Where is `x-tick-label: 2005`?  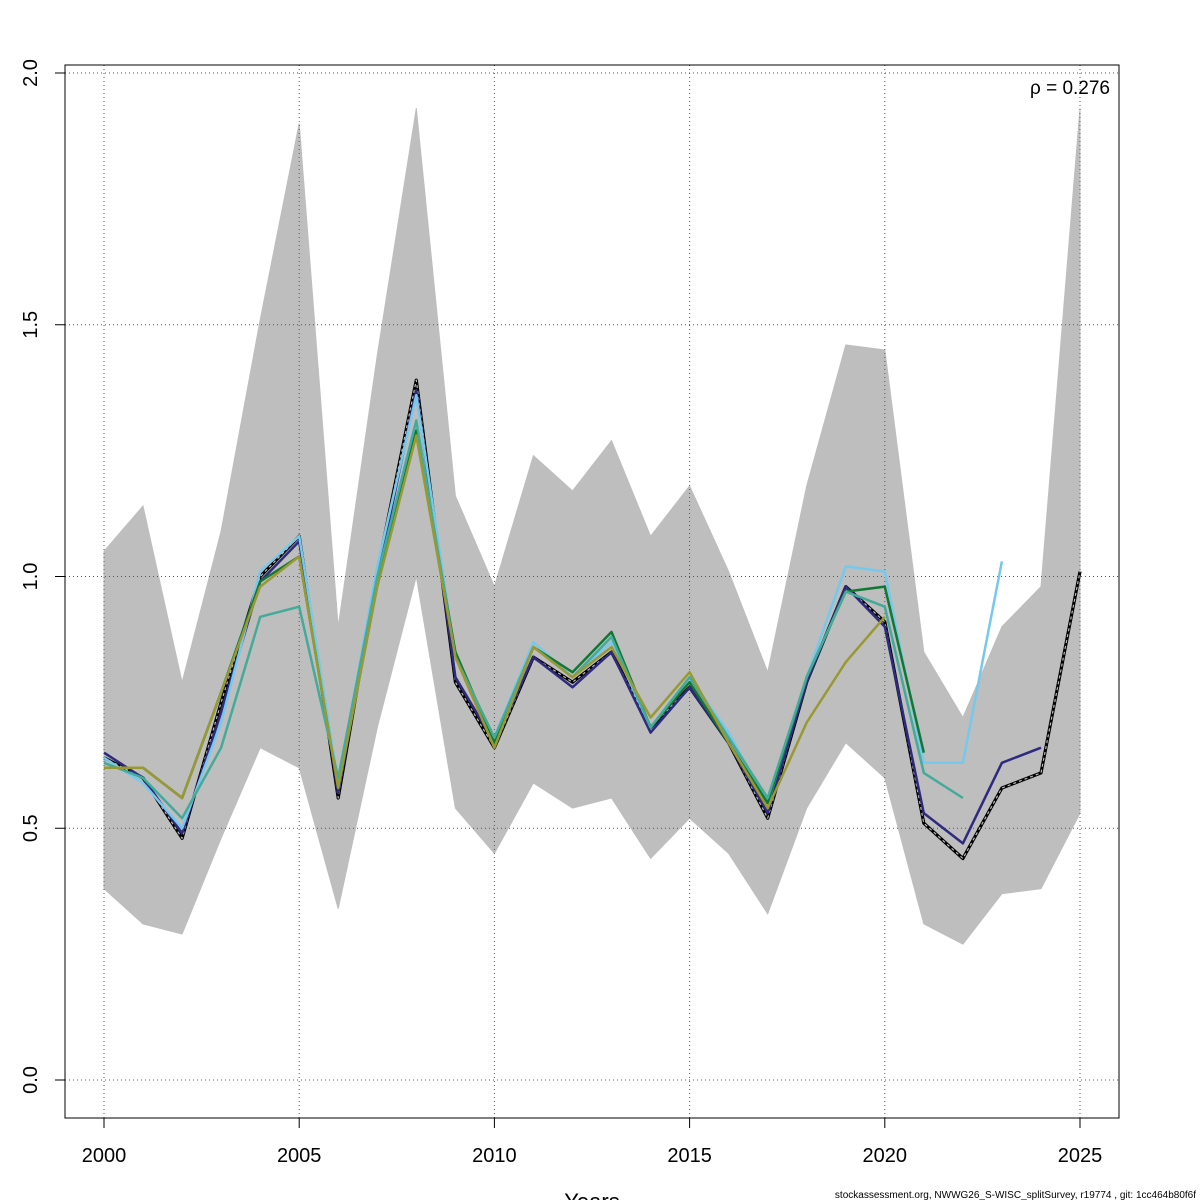
x-tick-label: 2005 is located at coordinates (299, 1156).